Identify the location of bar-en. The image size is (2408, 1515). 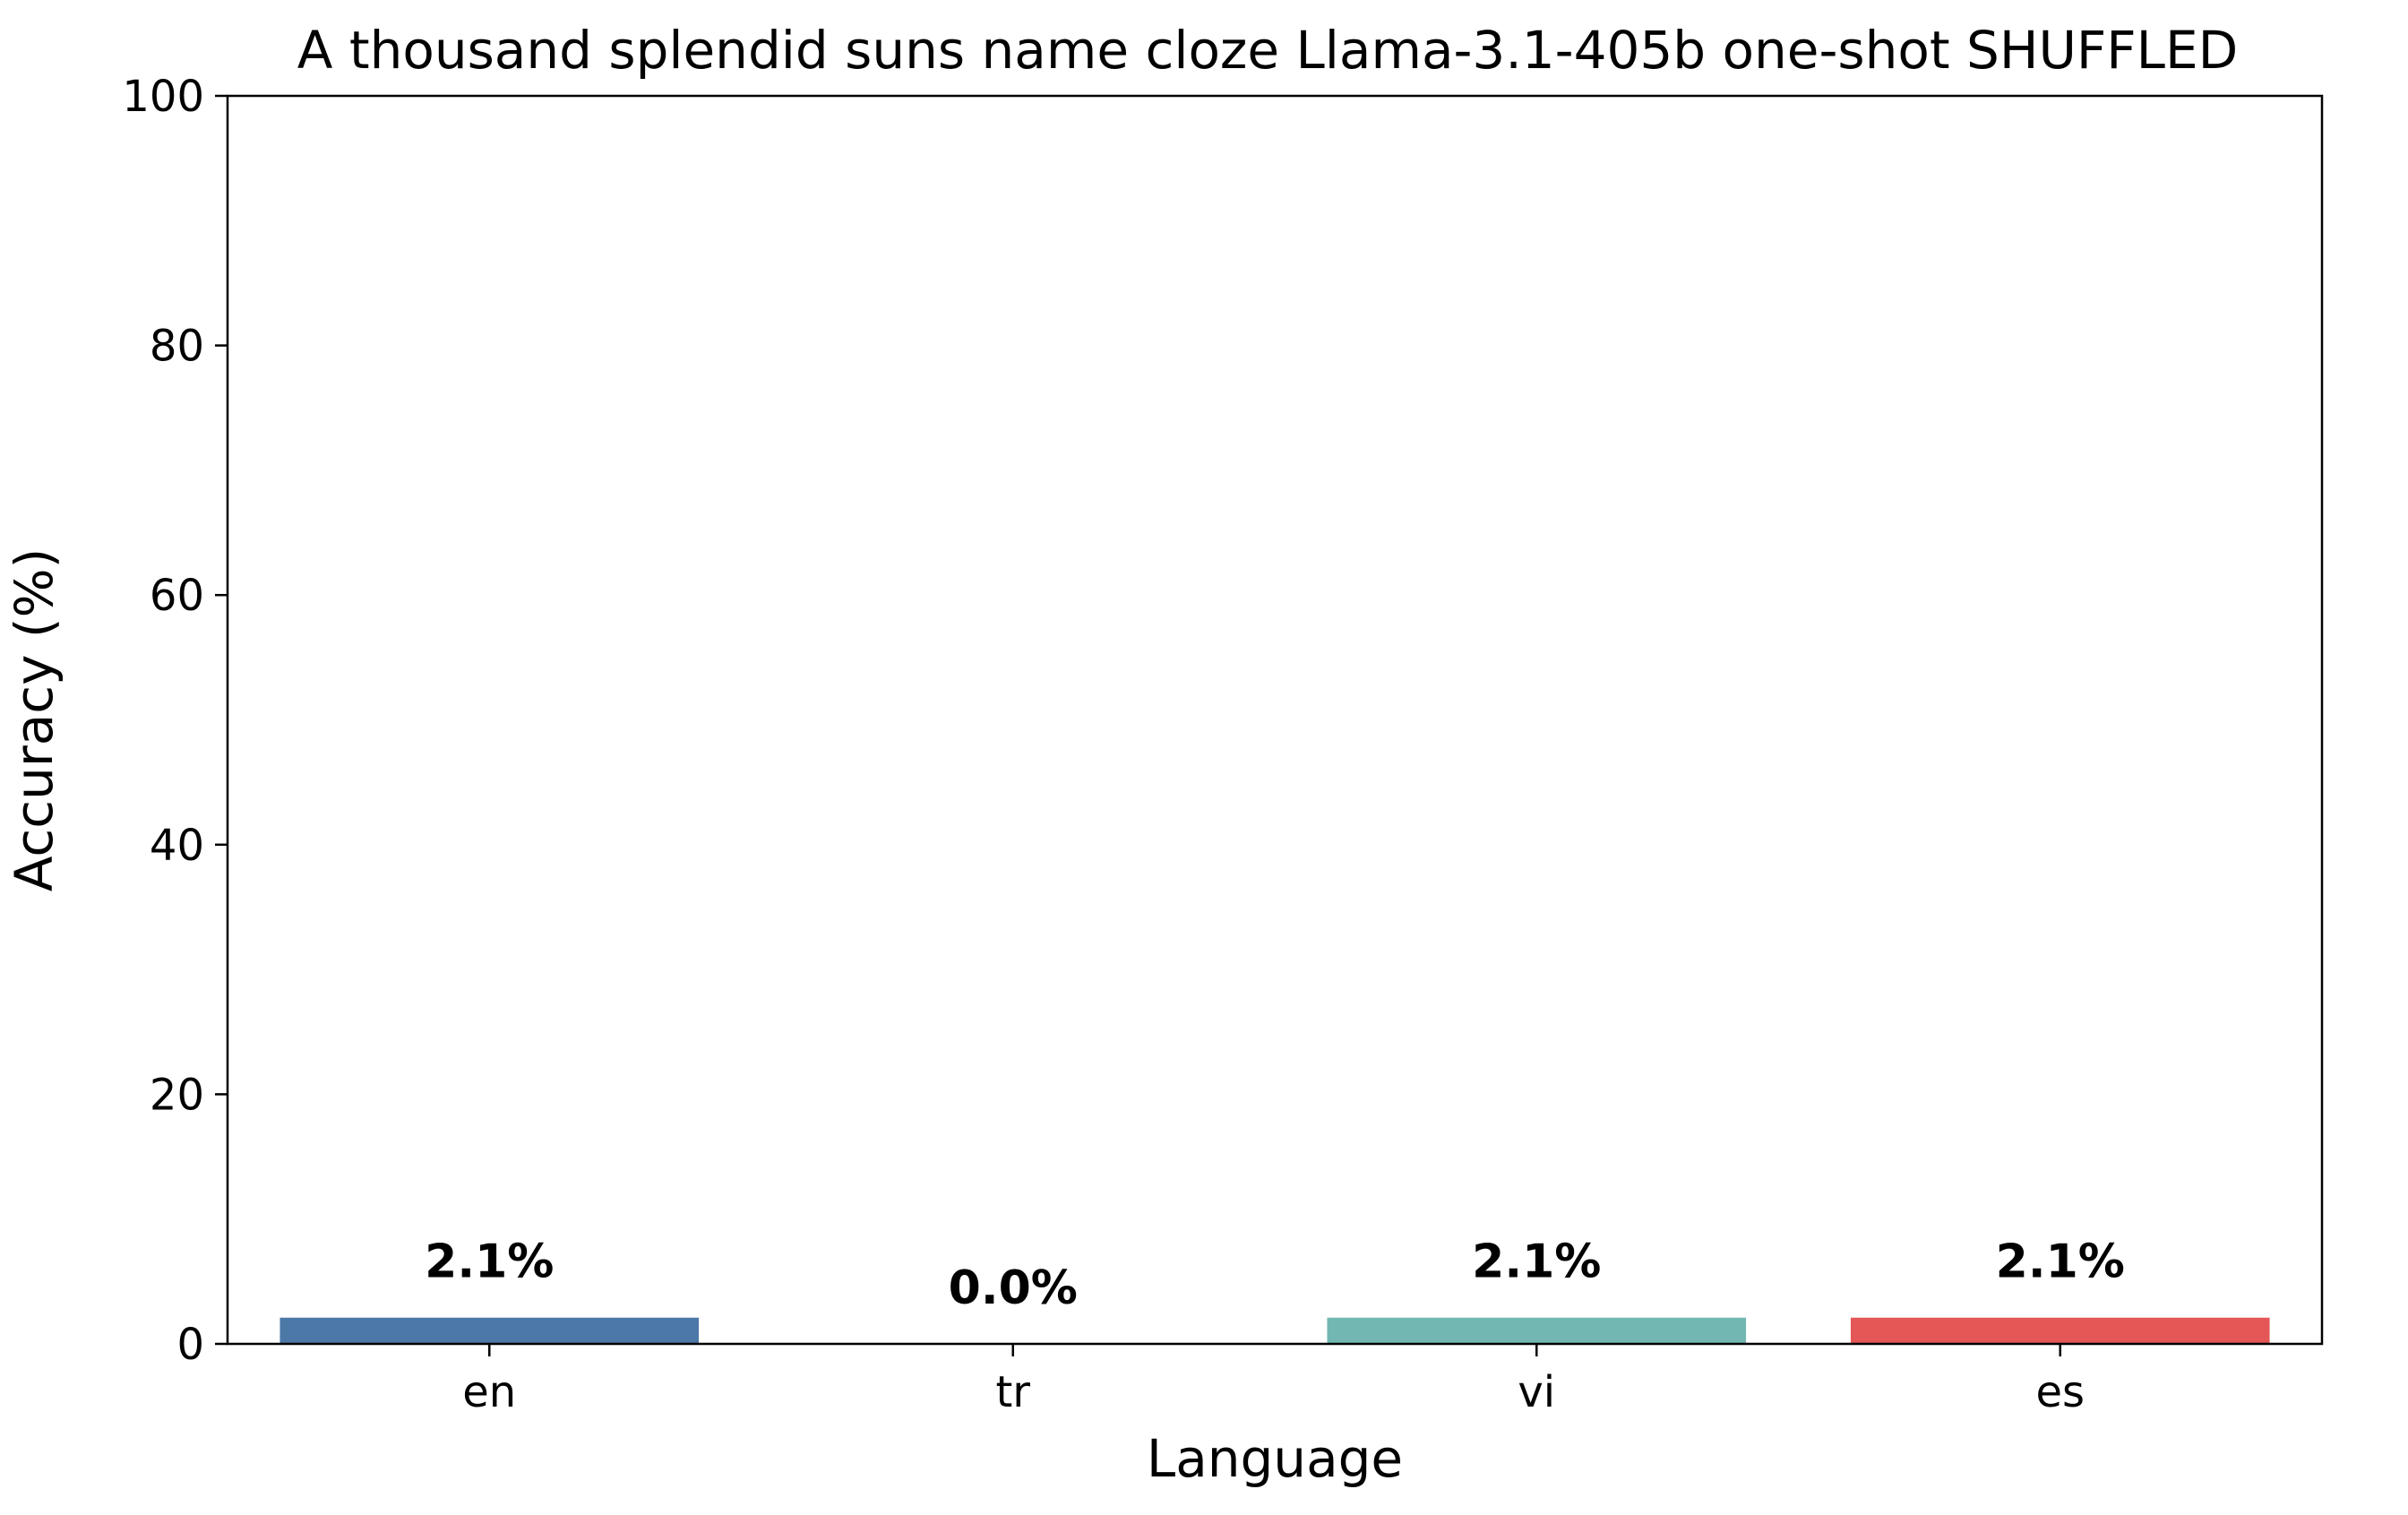
(490, 1330).